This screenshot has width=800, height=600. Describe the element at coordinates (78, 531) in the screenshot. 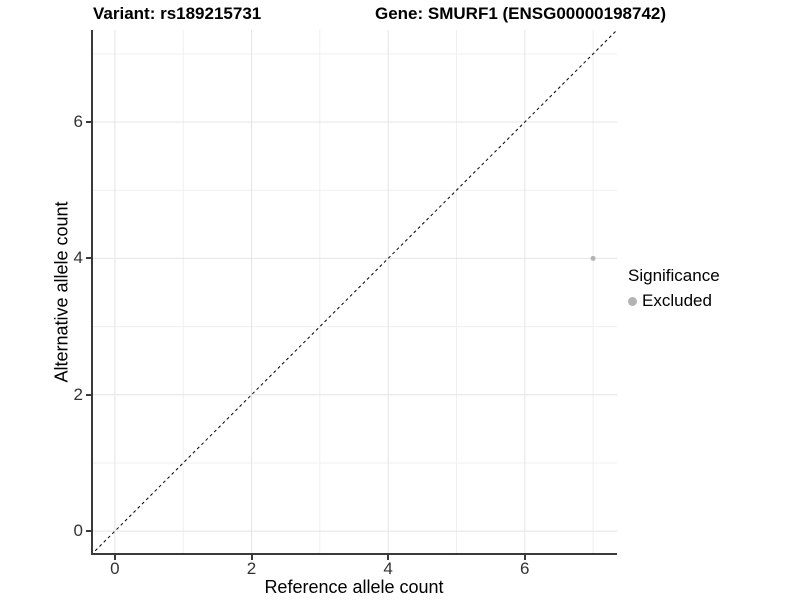

I see `y-tick-label: 0` at that location.